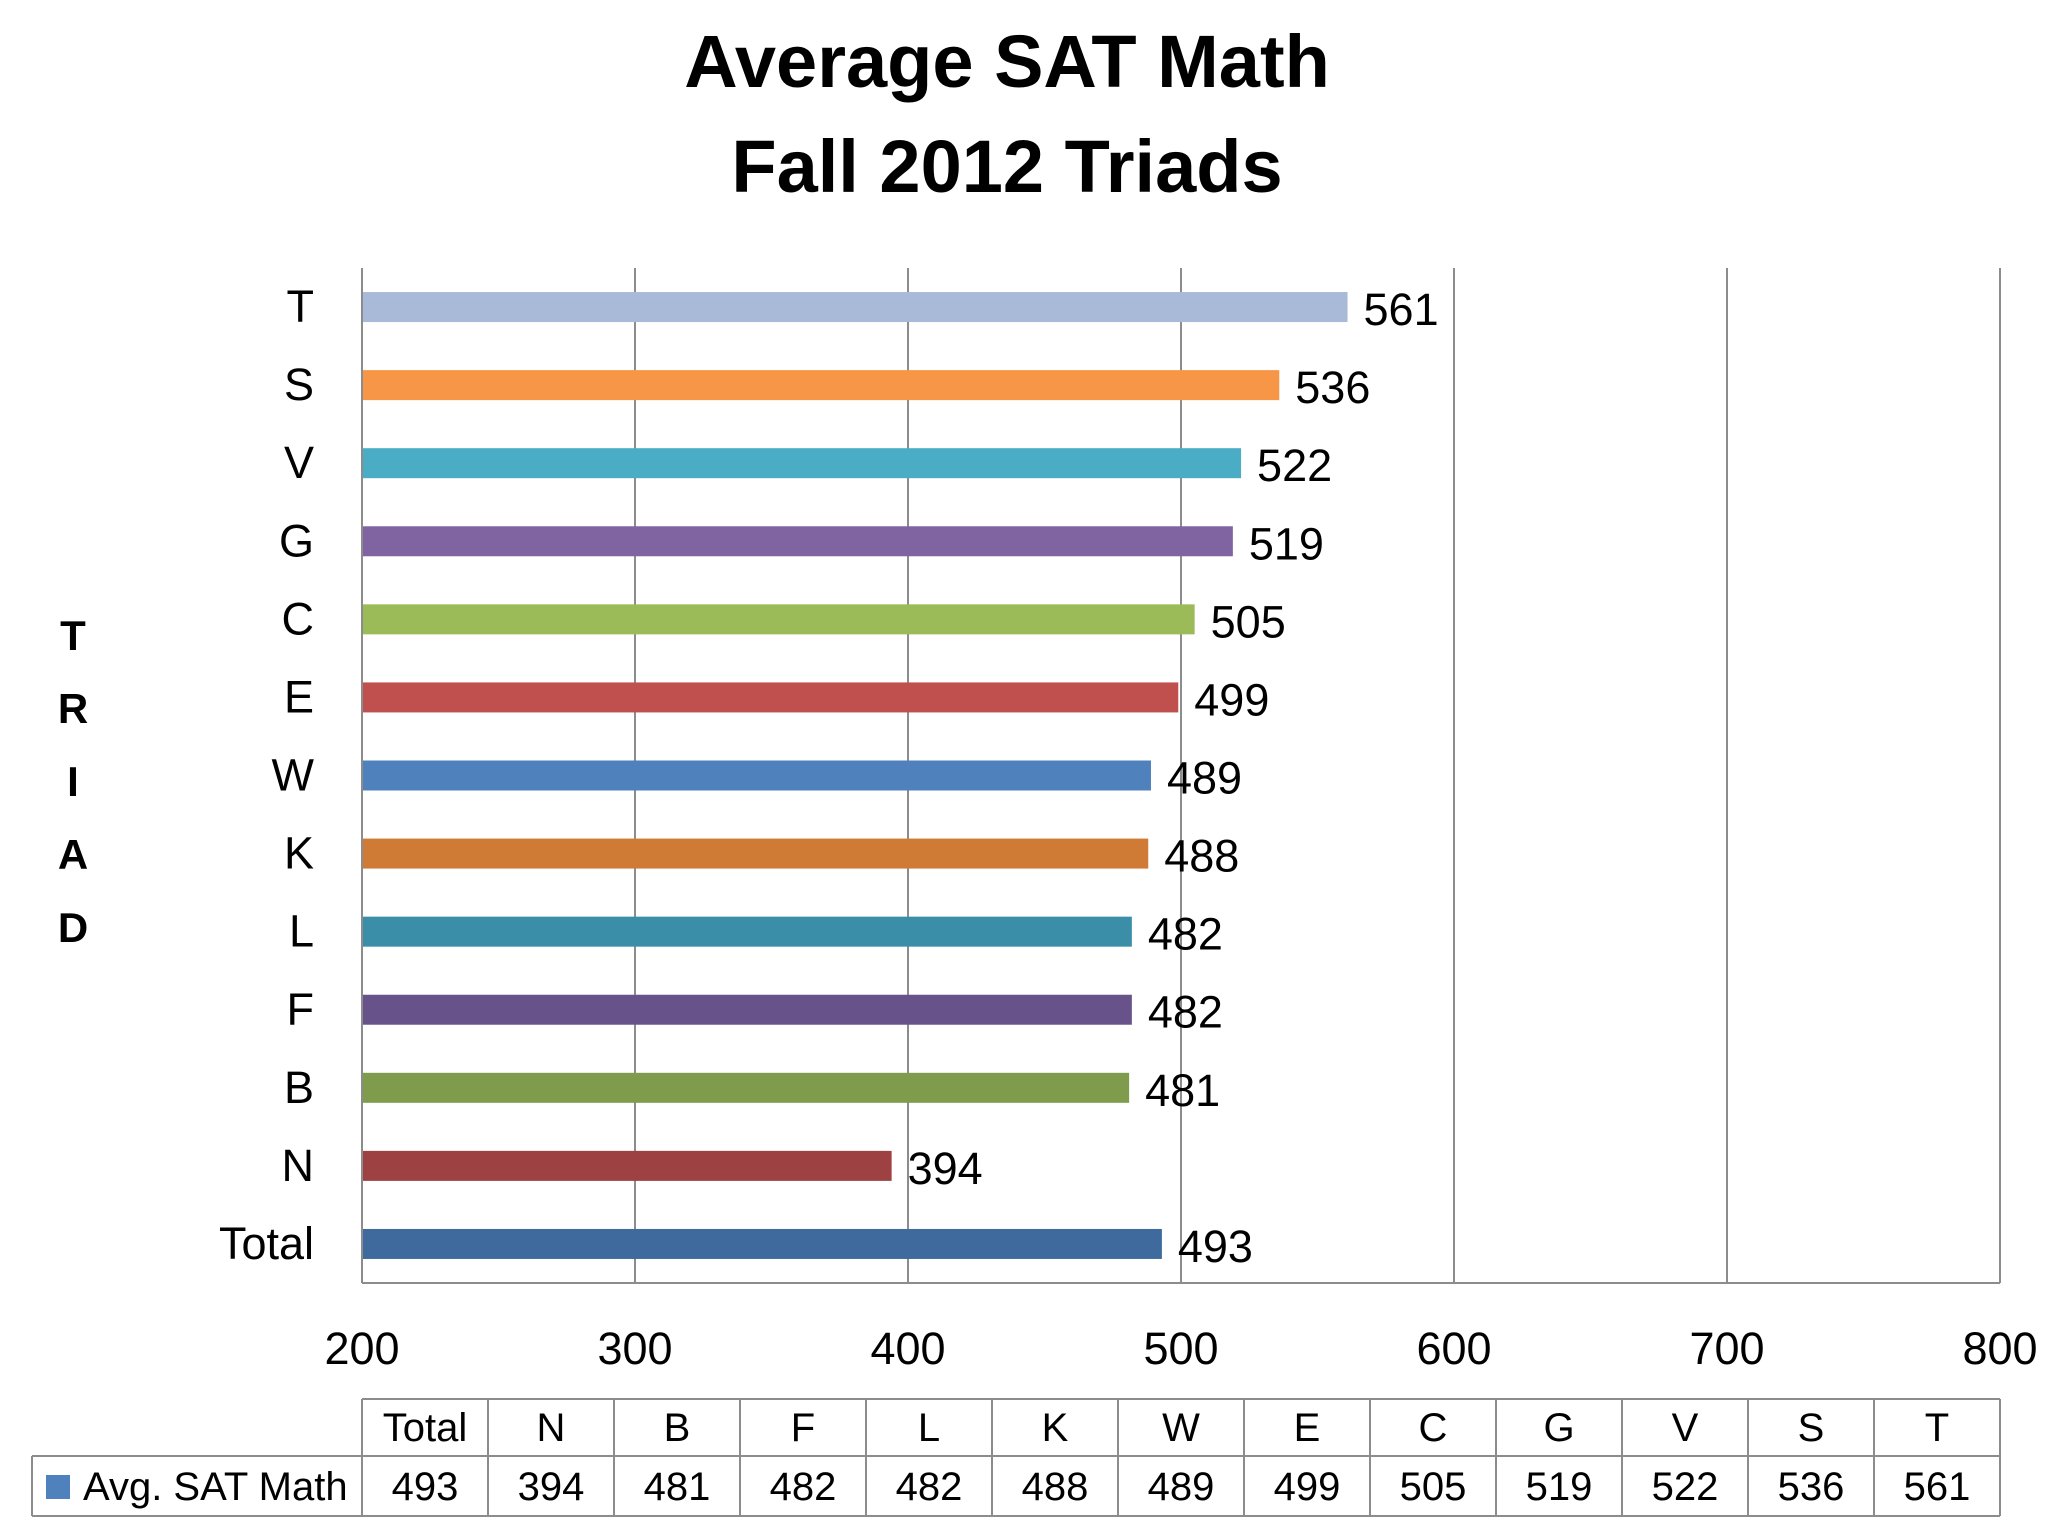 Image resolution: width=2048 pixels, height=1536 pixels. What do you see at coordinates (746, 1087) in the screenshot?
I see `bar-b` at bounding box center [746, 1087].